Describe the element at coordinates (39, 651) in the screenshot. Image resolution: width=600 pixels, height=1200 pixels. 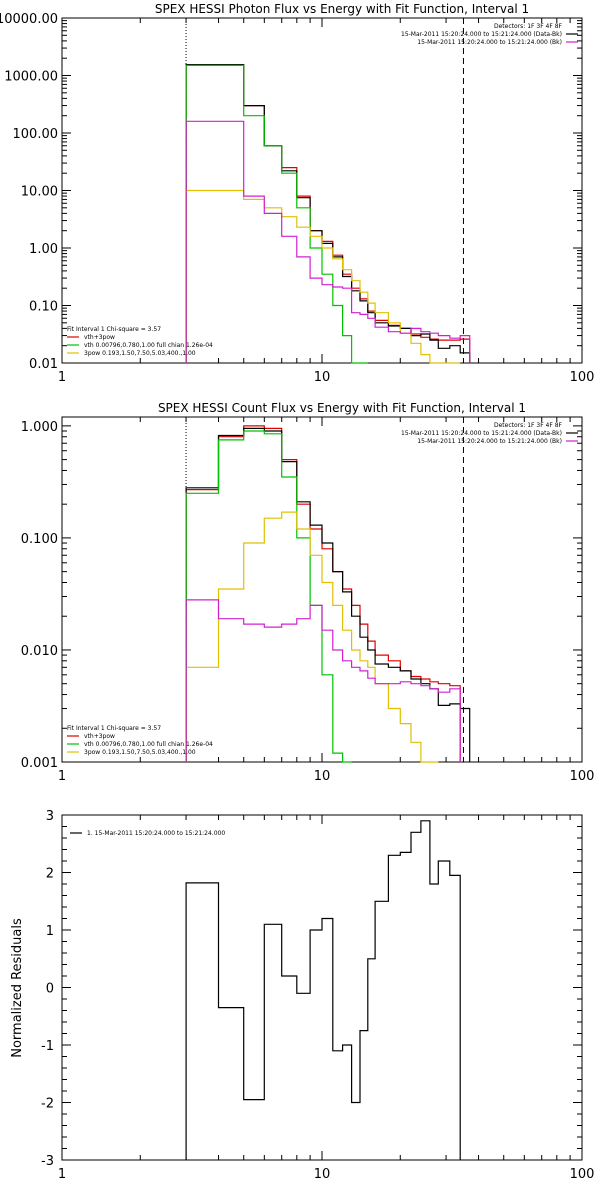
I see `count-flux-y-tick-label: 0.010` at that location.